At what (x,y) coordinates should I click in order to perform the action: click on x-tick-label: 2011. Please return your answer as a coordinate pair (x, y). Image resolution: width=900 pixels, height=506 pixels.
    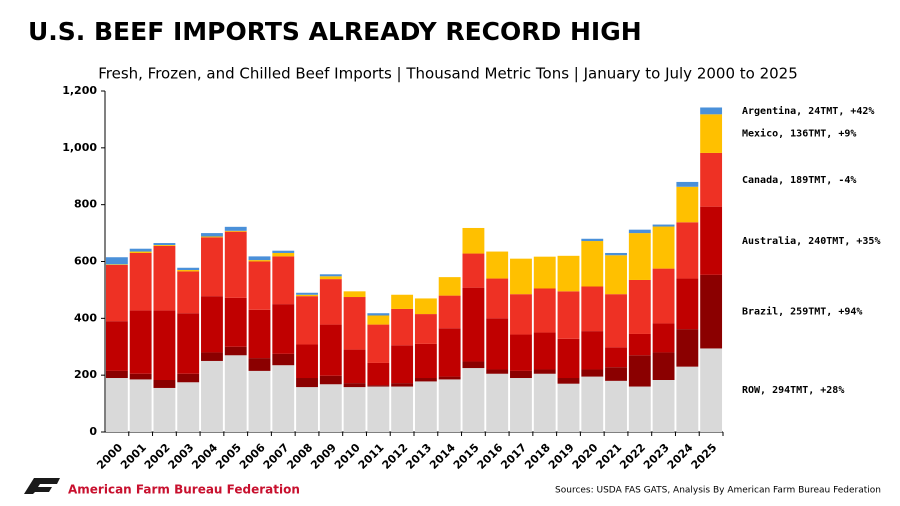
    Looking at the image, I should click on (371, 456).